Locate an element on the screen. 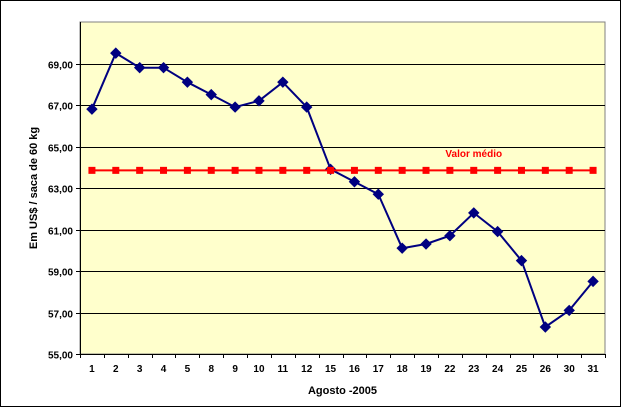  x-tick-label: 24 is located at coordinates (498, 369).